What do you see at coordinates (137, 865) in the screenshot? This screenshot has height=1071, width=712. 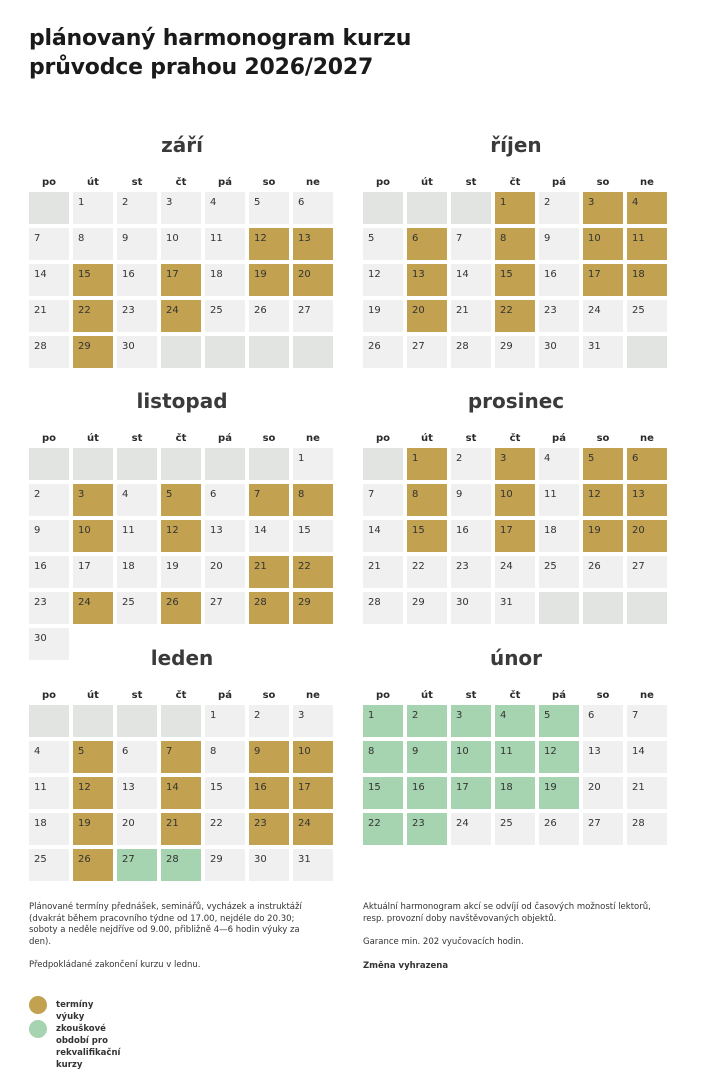 I see `exam-day-cell: 27` at bounding box center [137, 865].